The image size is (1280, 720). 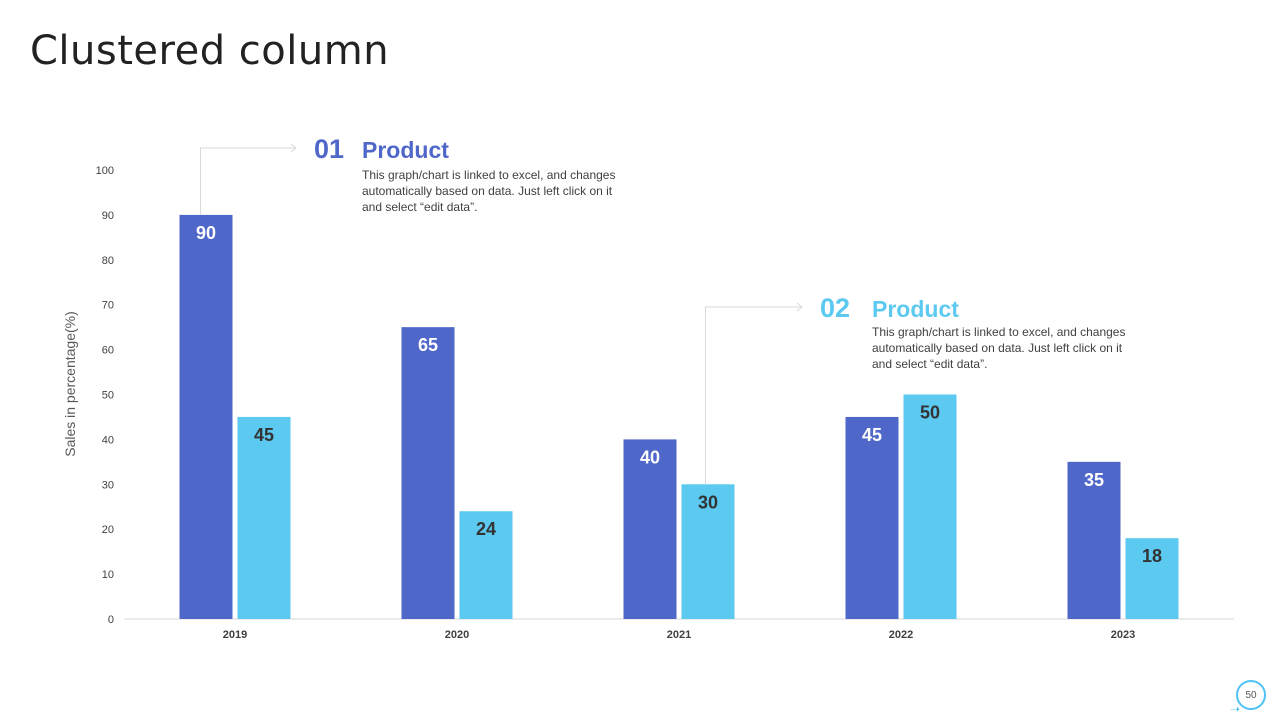 I want to click on y-tick-label: 30, so click(x=108, y=485).